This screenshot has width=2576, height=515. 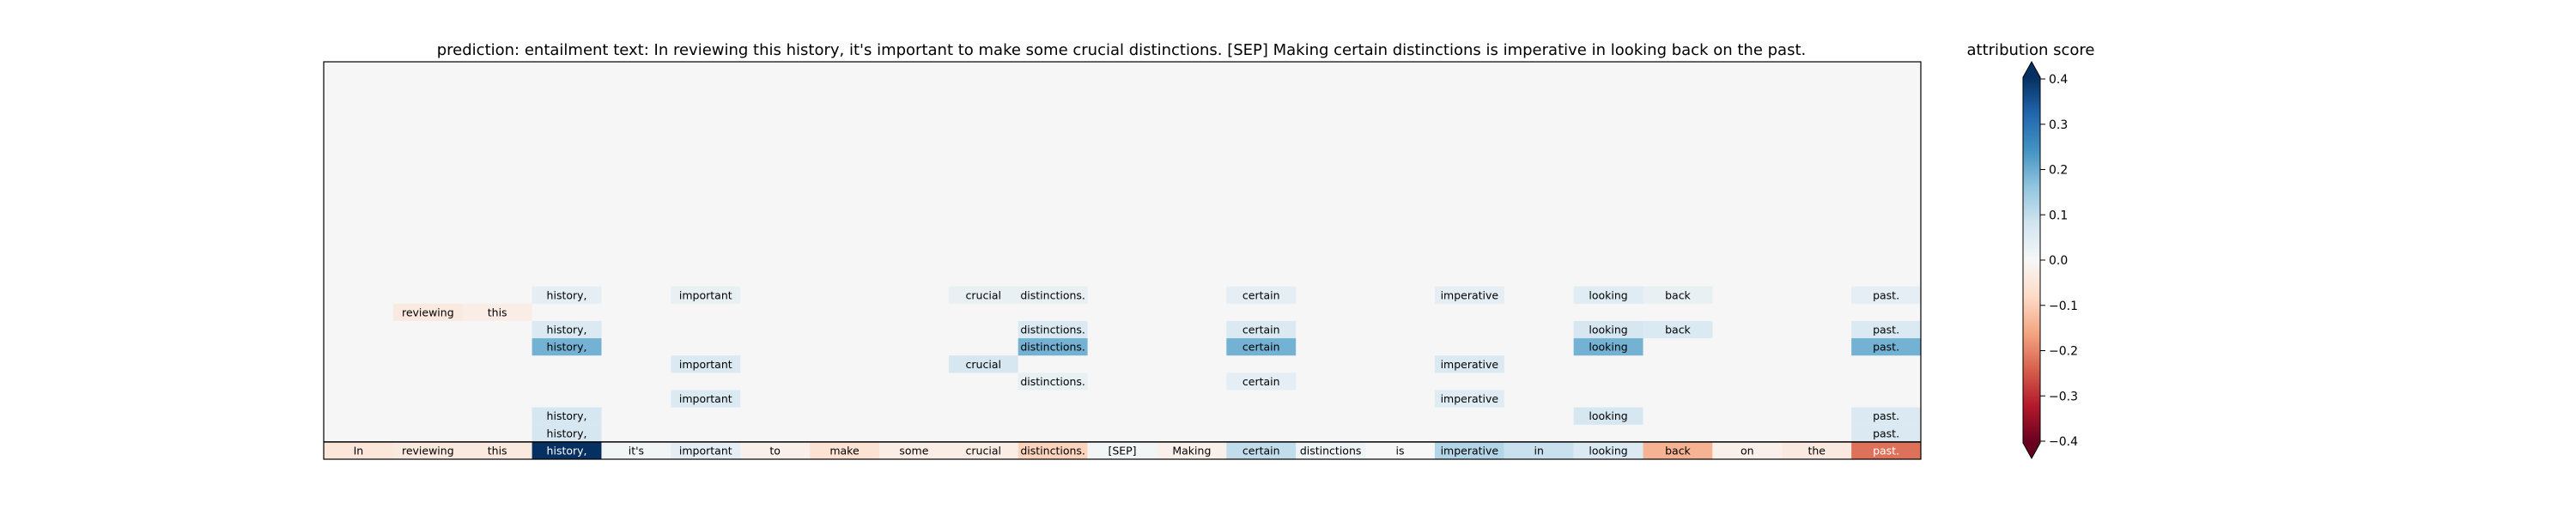 I want to click on summary-token-label: is, so click(x=1400, y=450).